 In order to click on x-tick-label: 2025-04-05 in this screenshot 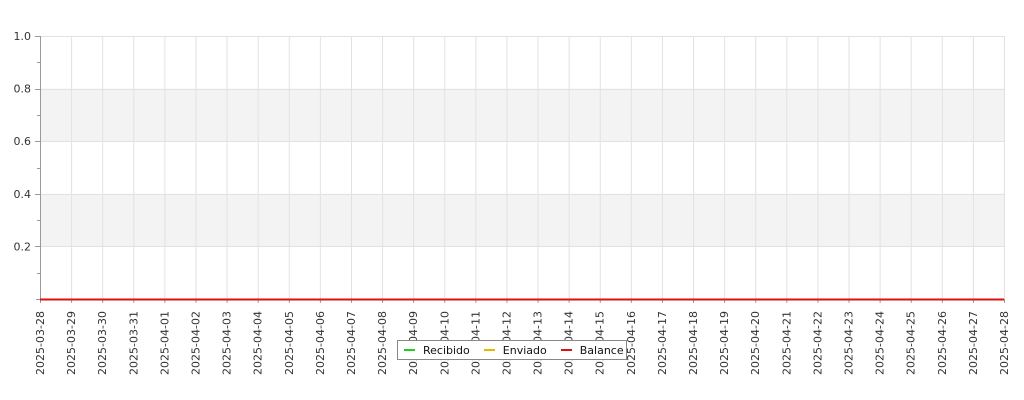, I will do `click(289, 343)`.